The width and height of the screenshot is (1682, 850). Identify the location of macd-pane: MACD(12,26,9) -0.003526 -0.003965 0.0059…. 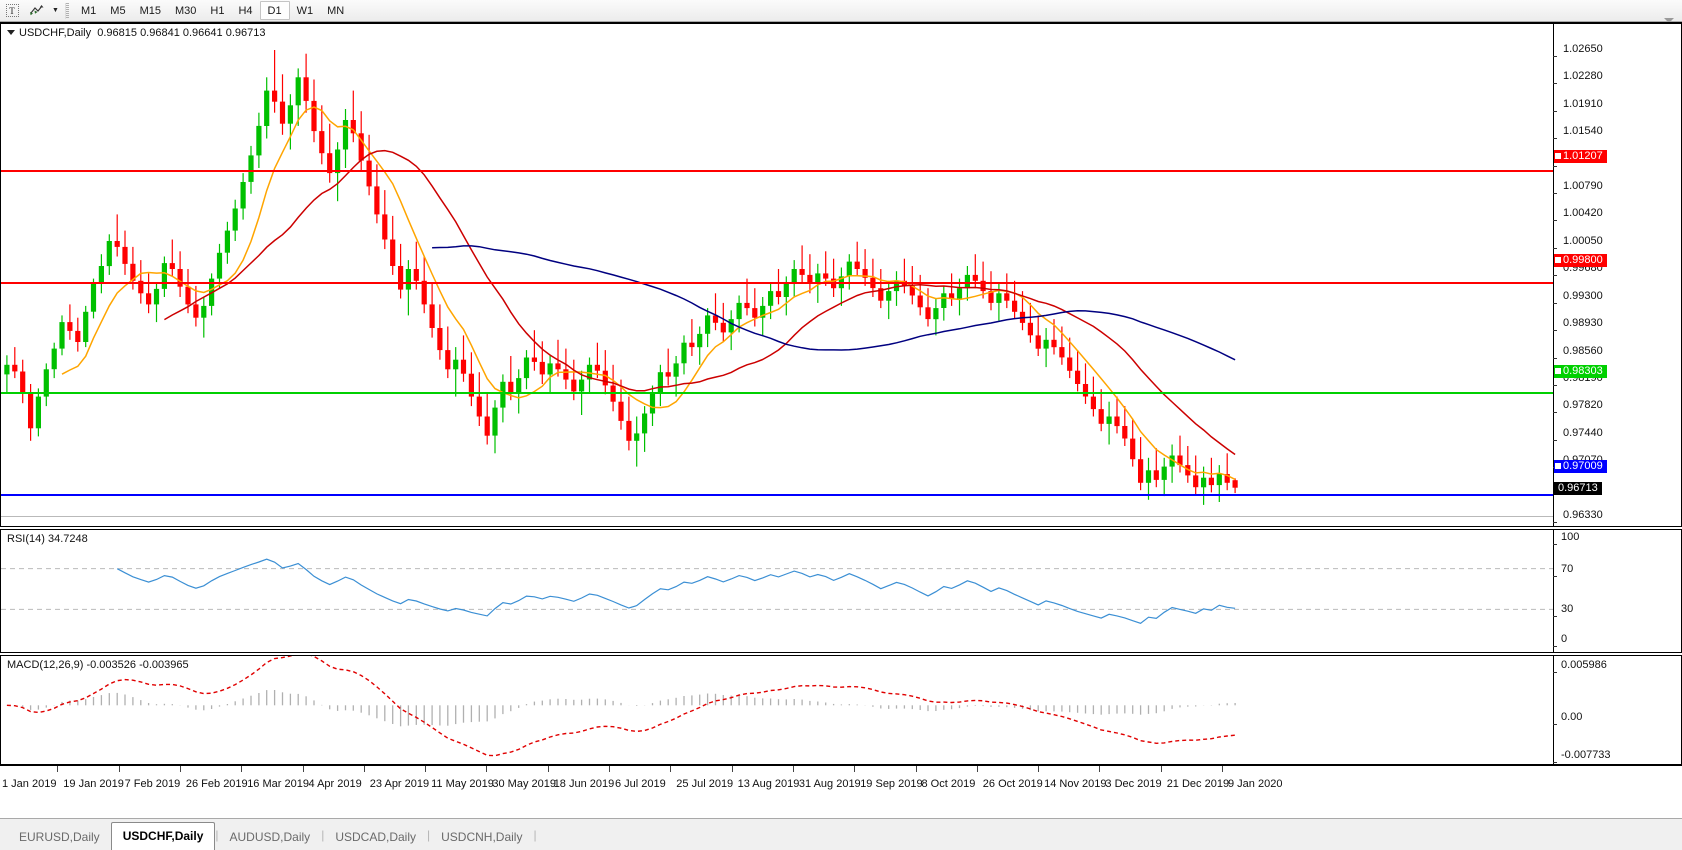
(841, 710).